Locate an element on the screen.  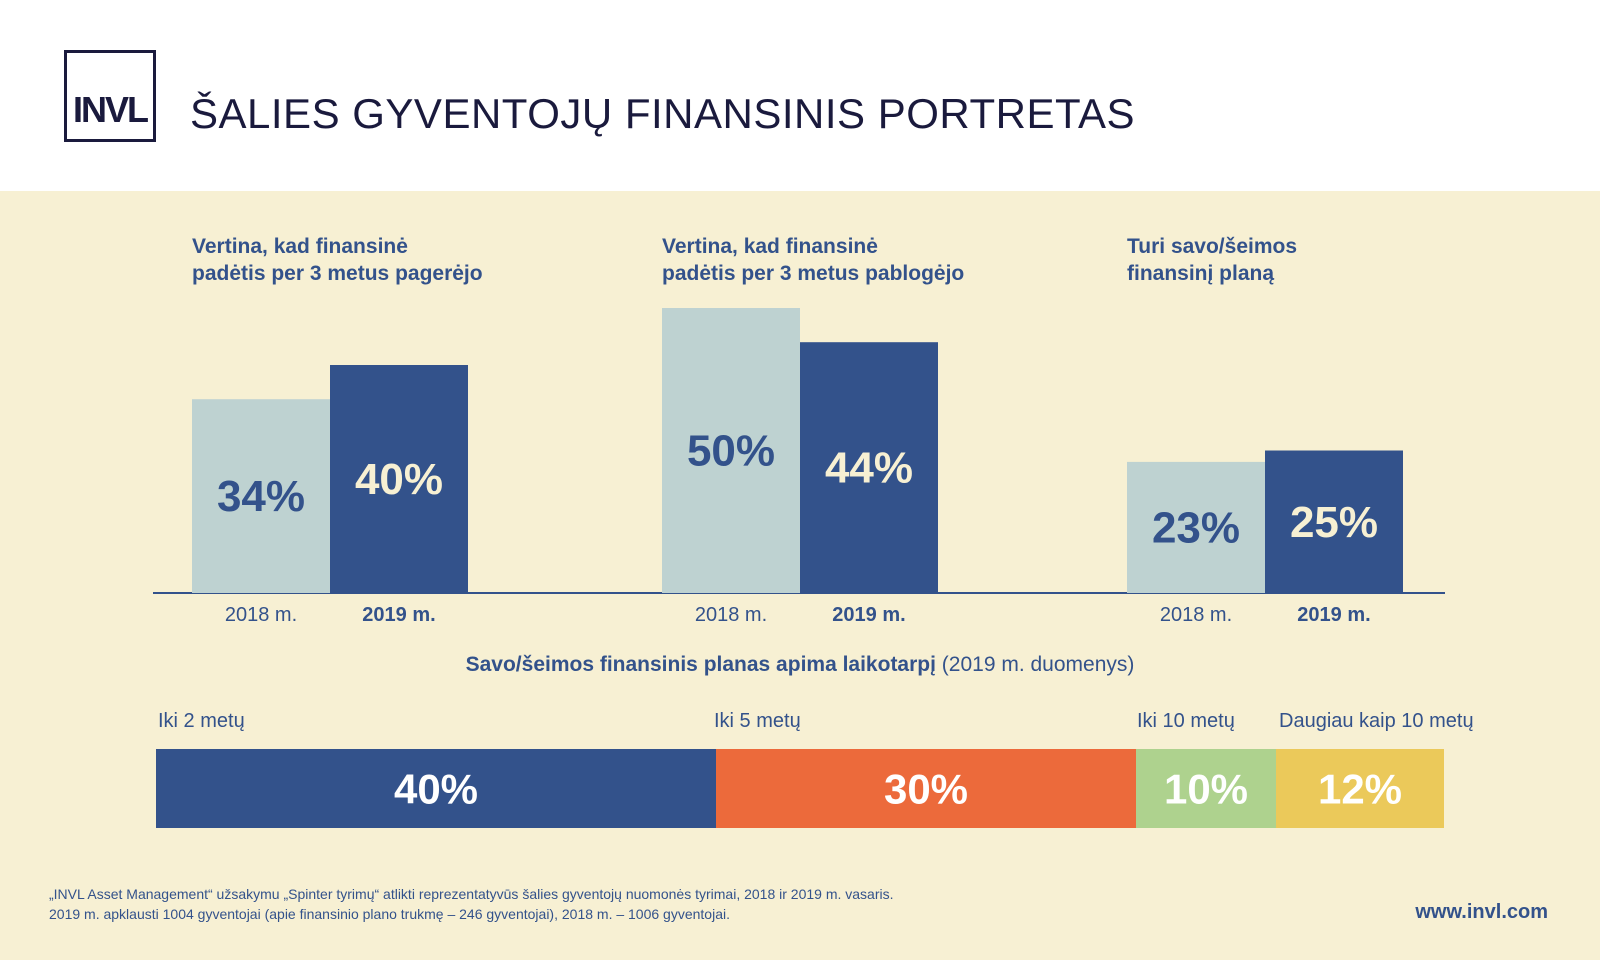
stacked-label-iki-5: 30% is located at coordinates (926, 789).